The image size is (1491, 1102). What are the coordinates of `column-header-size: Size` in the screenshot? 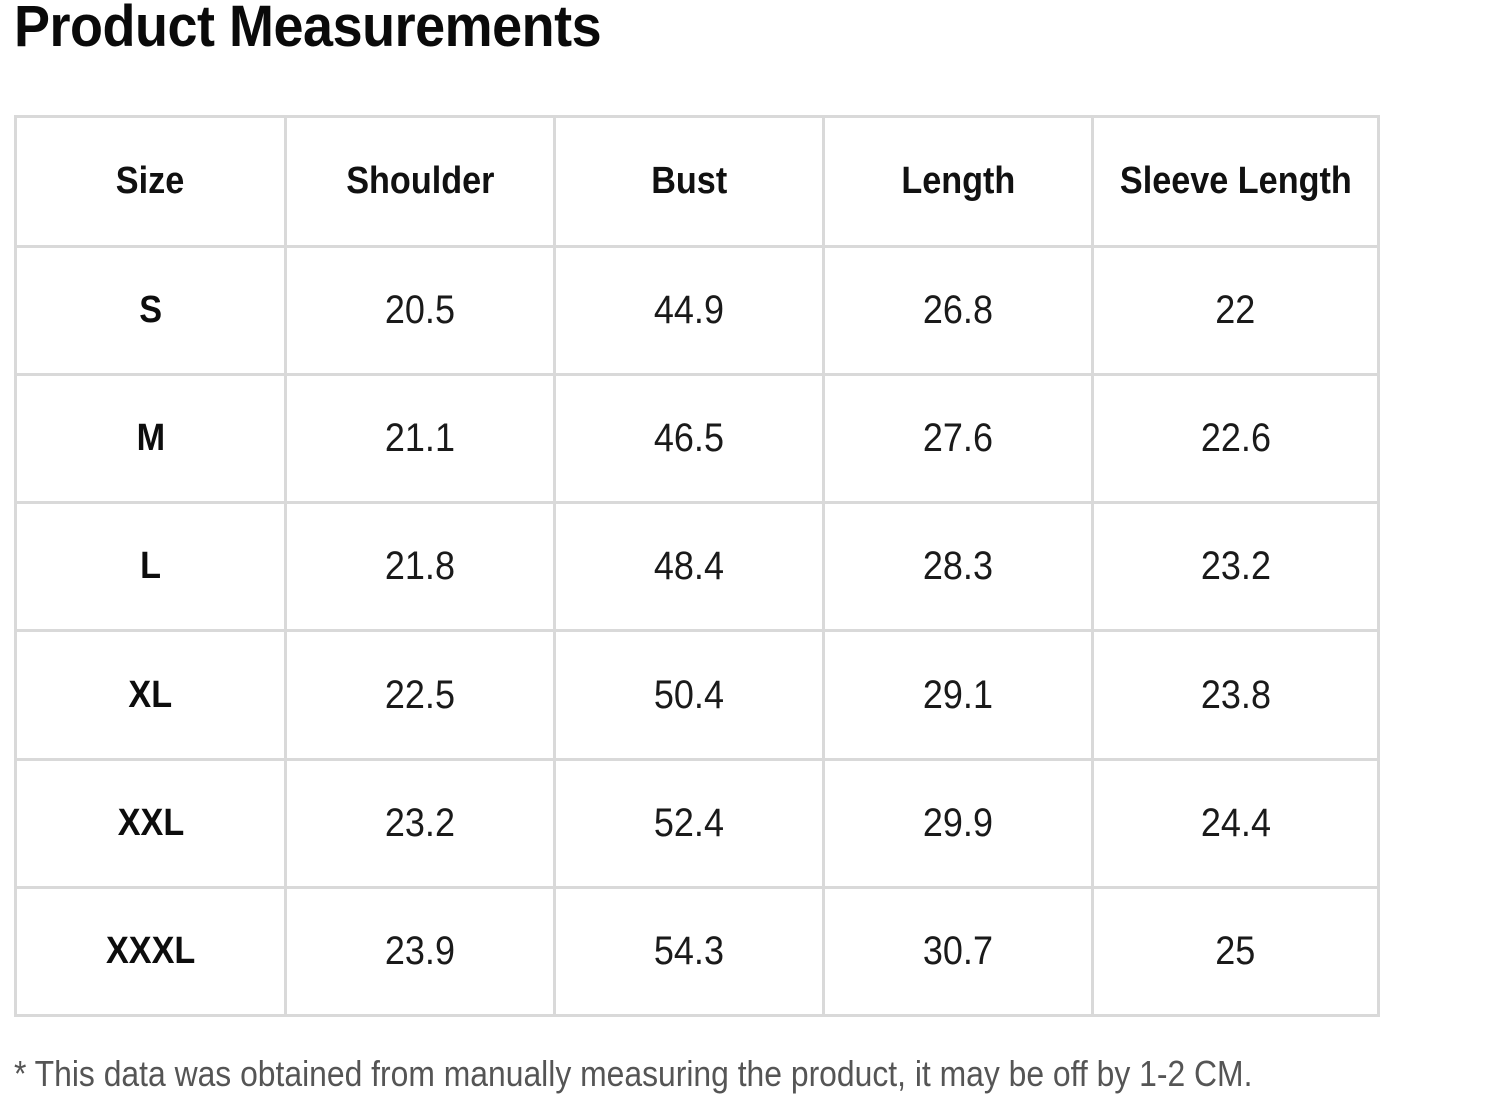 It's located at (150, 181).